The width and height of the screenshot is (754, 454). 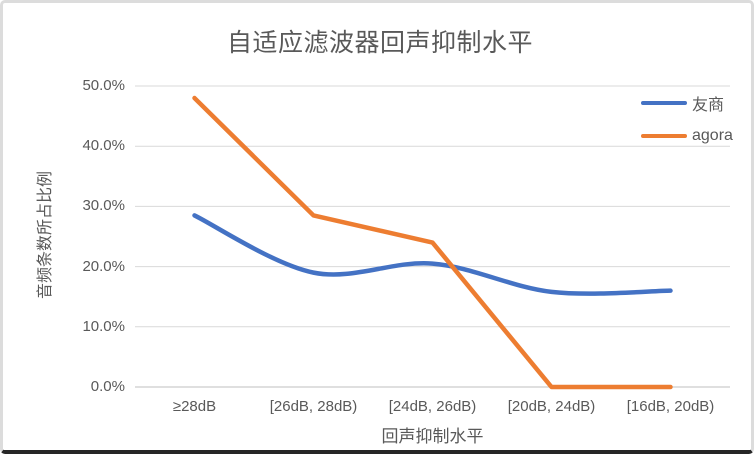 I want to click on y-tick-label: 50.0%, so click(x=103, y=85).